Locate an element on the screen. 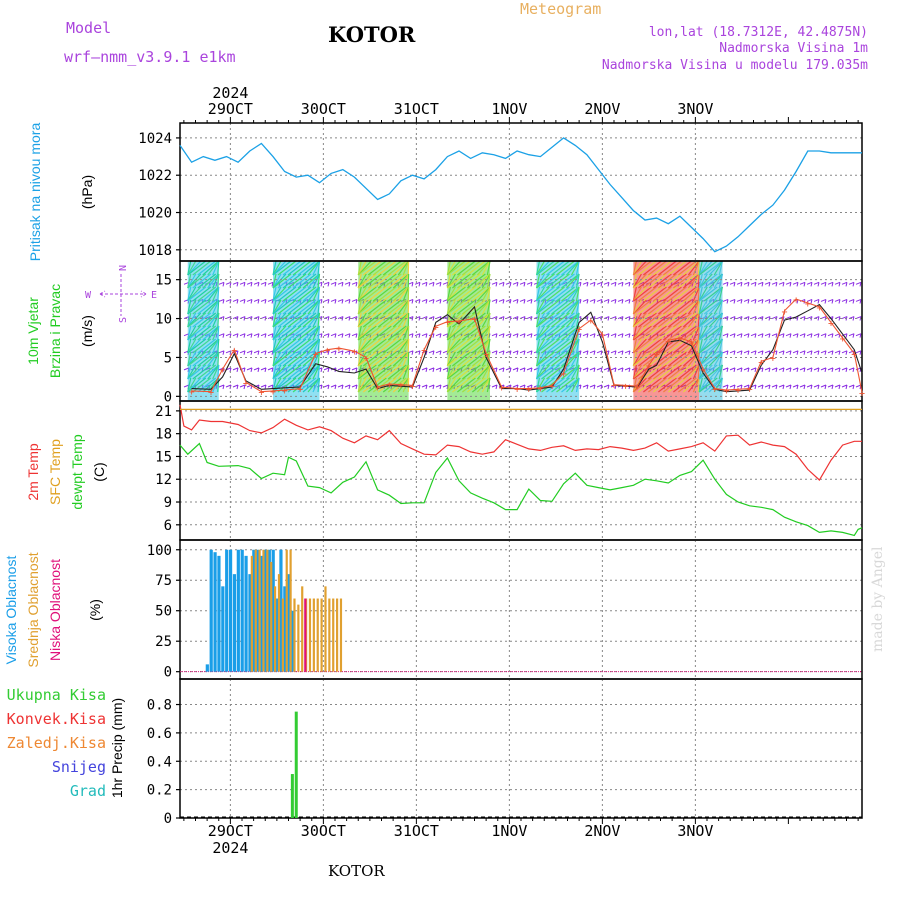  y-tick-label: 0.4 is located at coordinates (159, 762).